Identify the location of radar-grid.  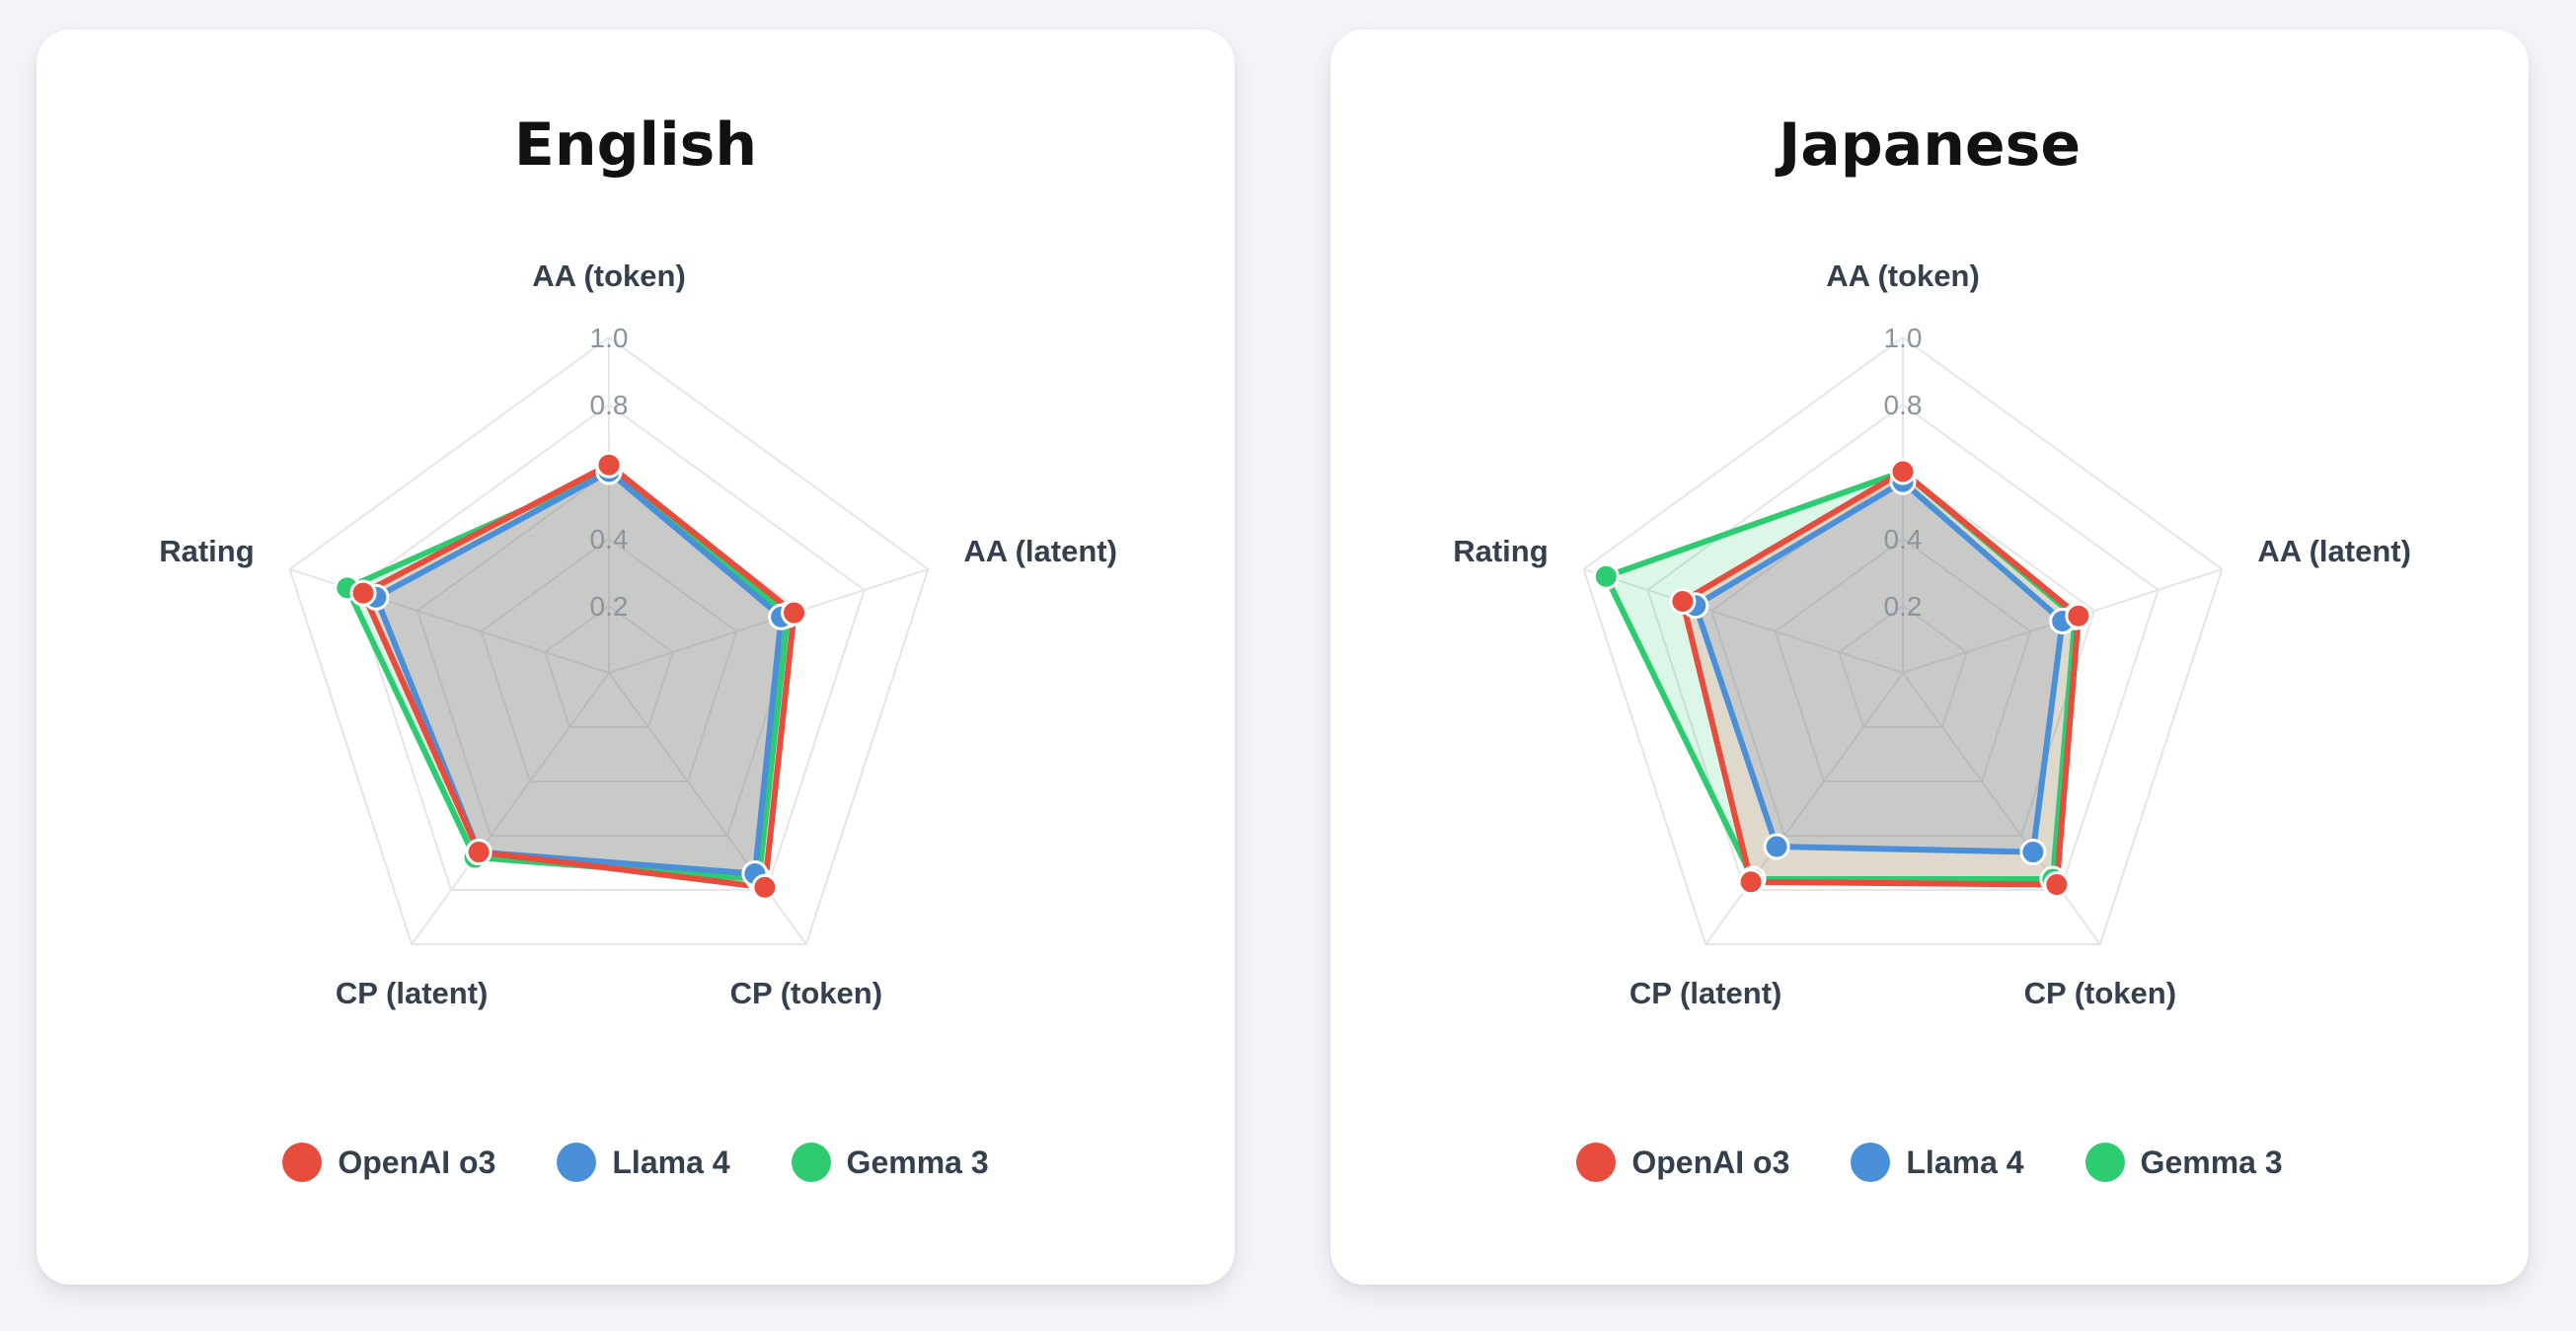
(1903, 640).